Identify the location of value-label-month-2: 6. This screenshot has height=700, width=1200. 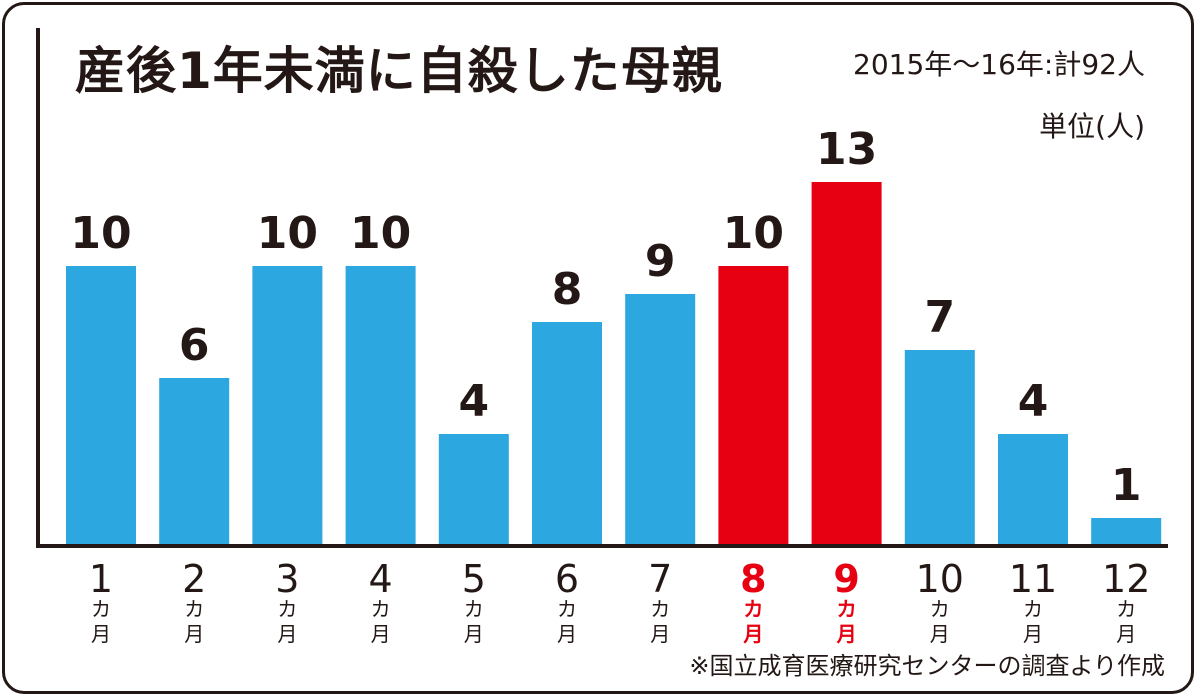
(194, 345).